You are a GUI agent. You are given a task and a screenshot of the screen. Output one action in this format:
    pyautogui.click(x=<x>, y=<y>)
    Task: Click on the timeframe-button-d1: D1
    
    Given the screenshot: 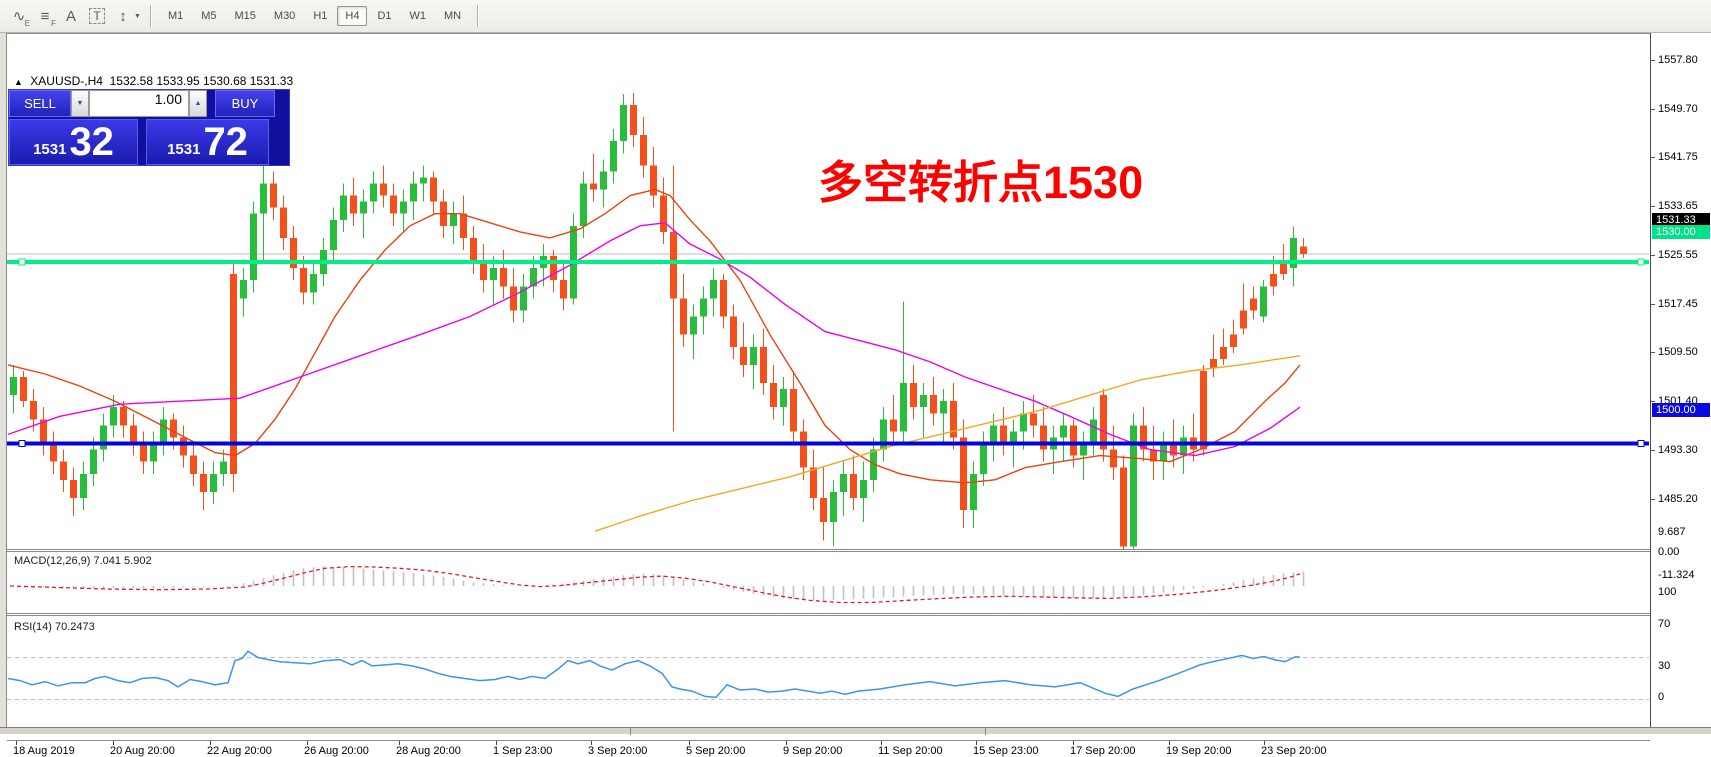 What is the action you would take?
    pyautogui.click(x=384, y=16)
    